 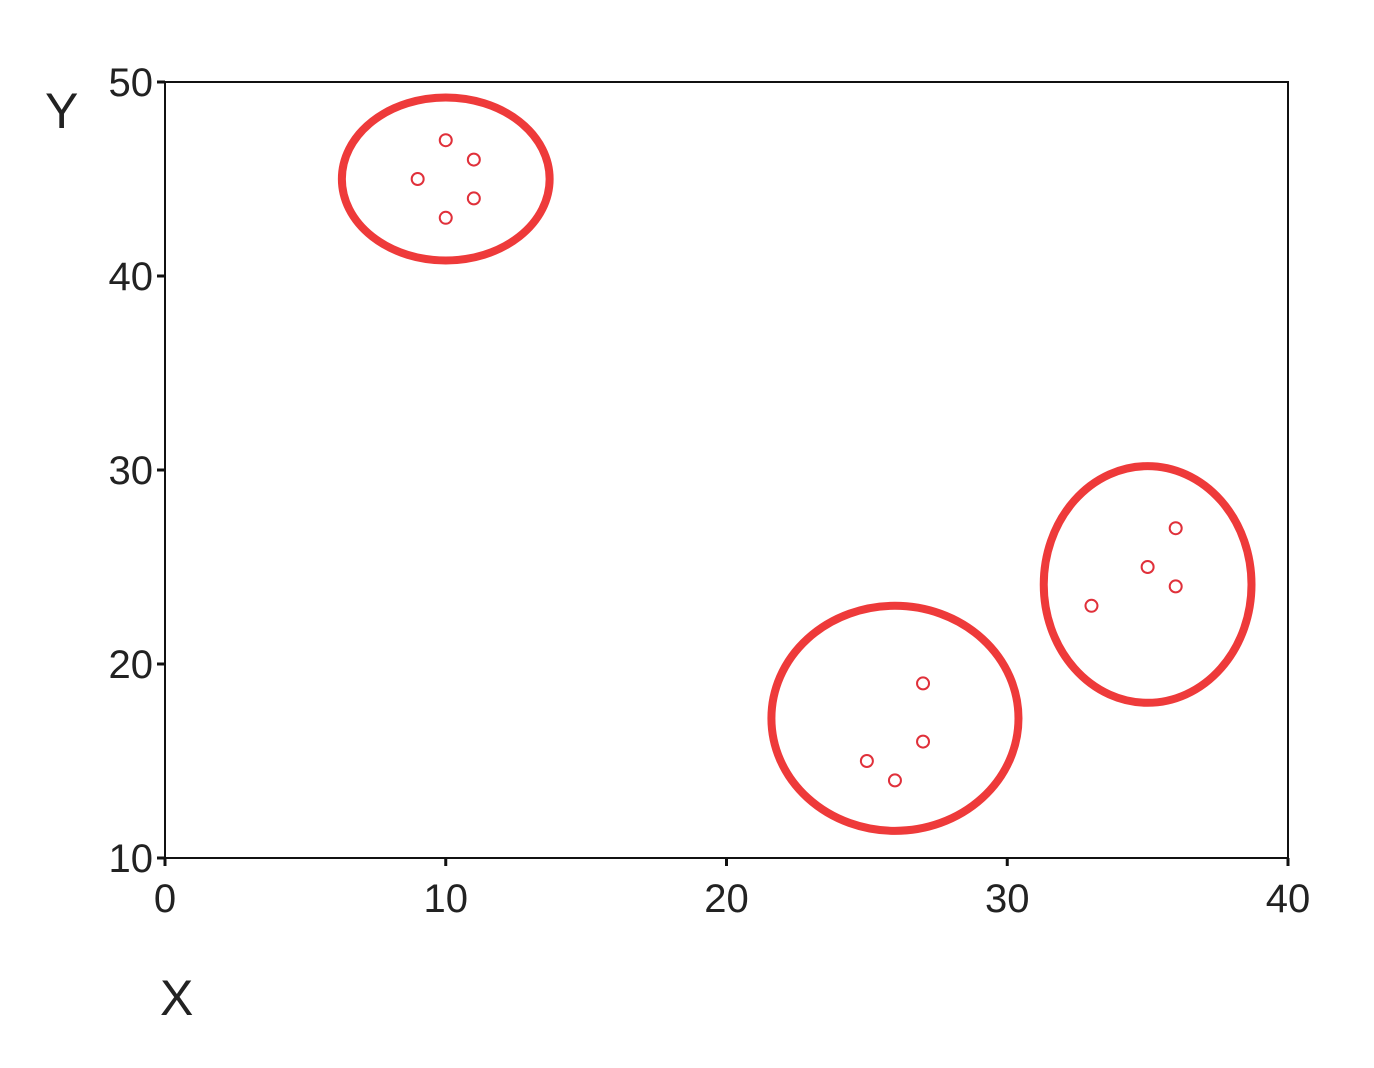 I want to click on y-tick-label-4: 50, so click(x=131, y=83).